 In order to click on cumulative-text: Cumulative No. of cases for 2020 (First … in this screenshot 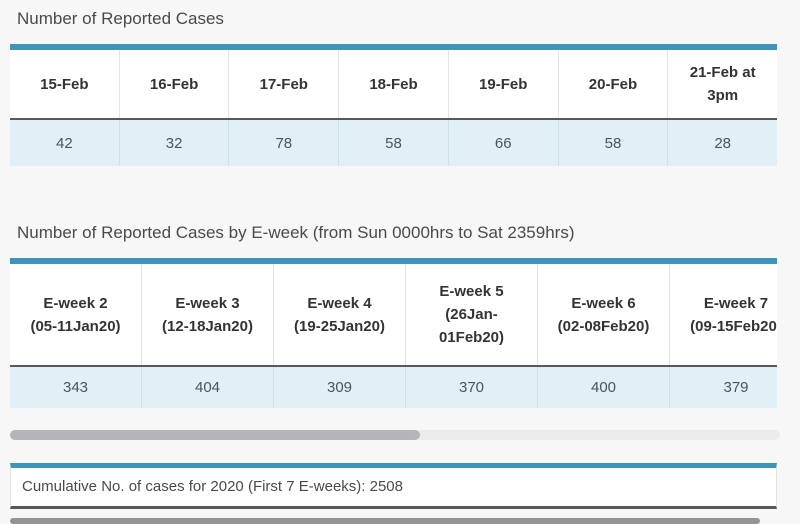, I will do `click(212, 486)`.